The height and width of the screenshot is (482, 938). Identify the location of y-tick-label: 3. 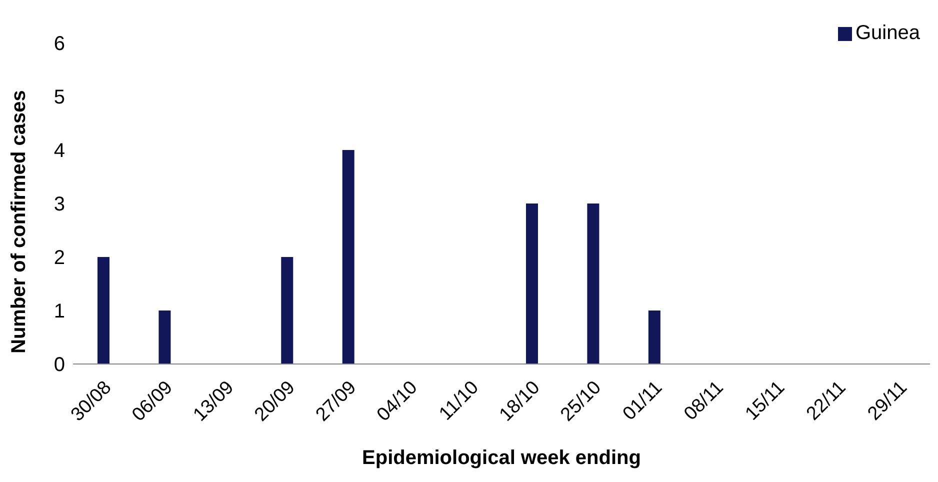
(59, 205).